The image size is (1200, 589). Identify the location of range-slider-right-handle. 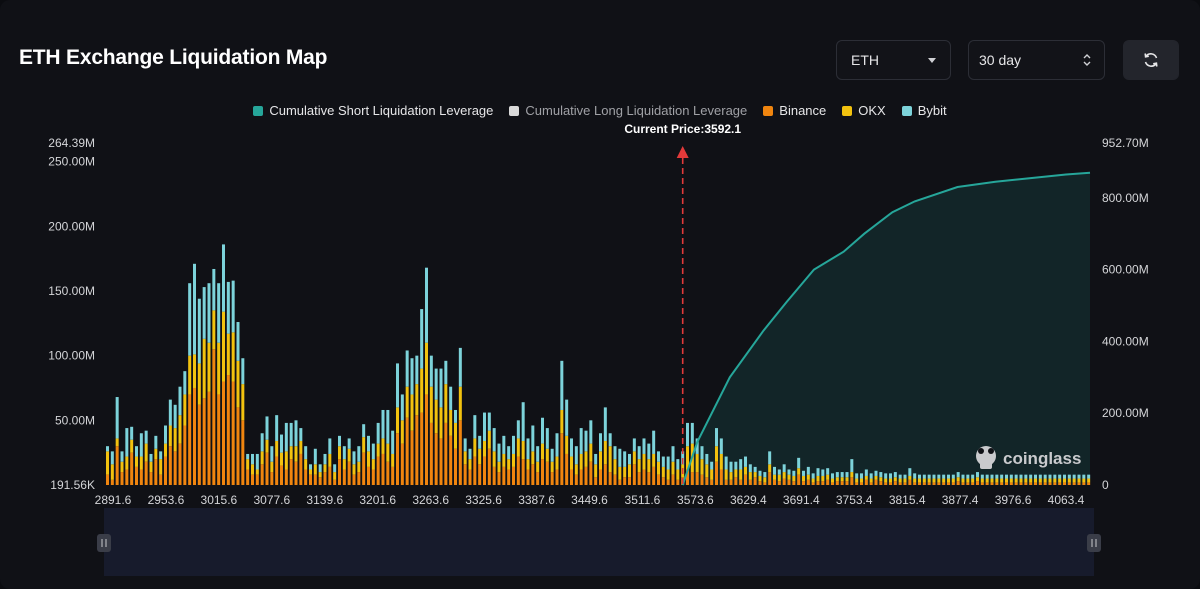
(1094, 543).